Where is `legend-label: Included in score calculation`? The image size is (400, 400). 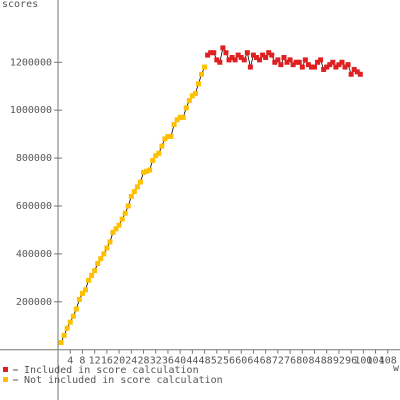
legend-label: Included in score calculation is located at coordinates (111, 370).